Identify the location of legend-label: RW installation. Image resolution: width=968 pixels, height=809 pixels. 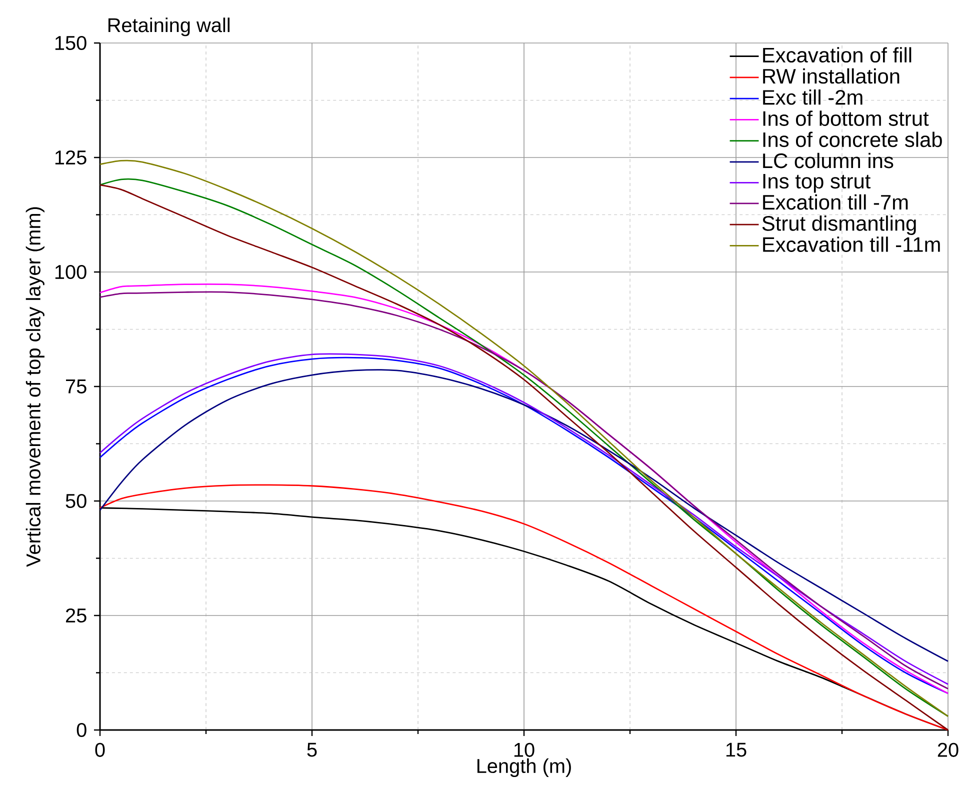
(831, 76).